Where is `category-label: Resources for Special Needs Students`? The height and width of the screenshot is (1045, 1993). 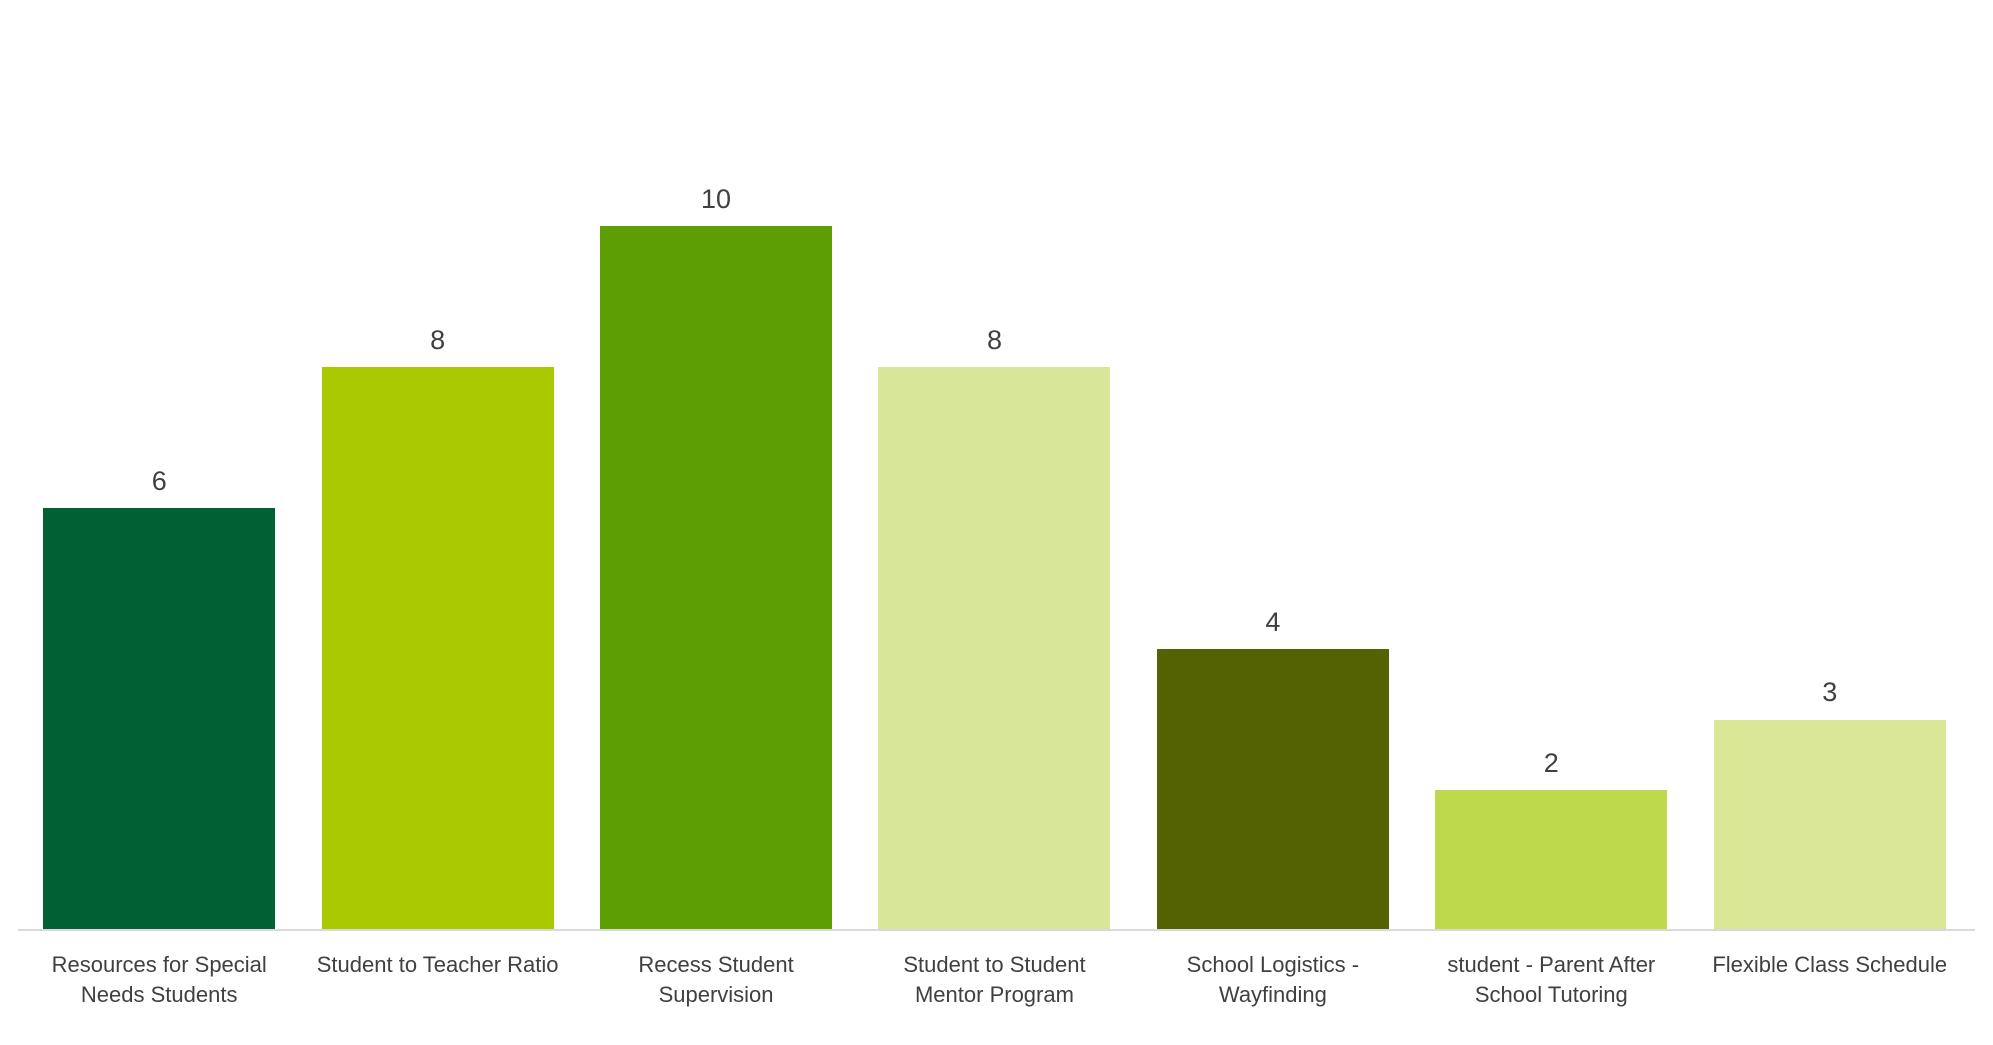
category-label: Resources for Special Needs Students is located at coordinates (159, 979).